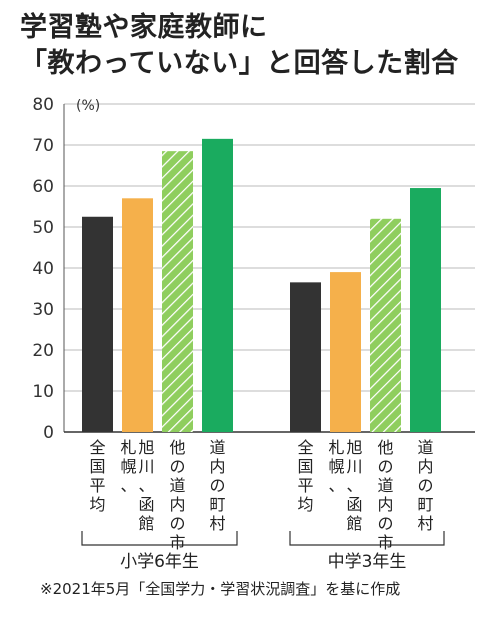 The height and width of the screenshot is (622, 500). What do you see at coordinates (255, 46) in the screenshot?
I see `chart-title: 学習塾や家庭教師に 「教わっていない」と回答した割合` at bounding box center [255, 46].